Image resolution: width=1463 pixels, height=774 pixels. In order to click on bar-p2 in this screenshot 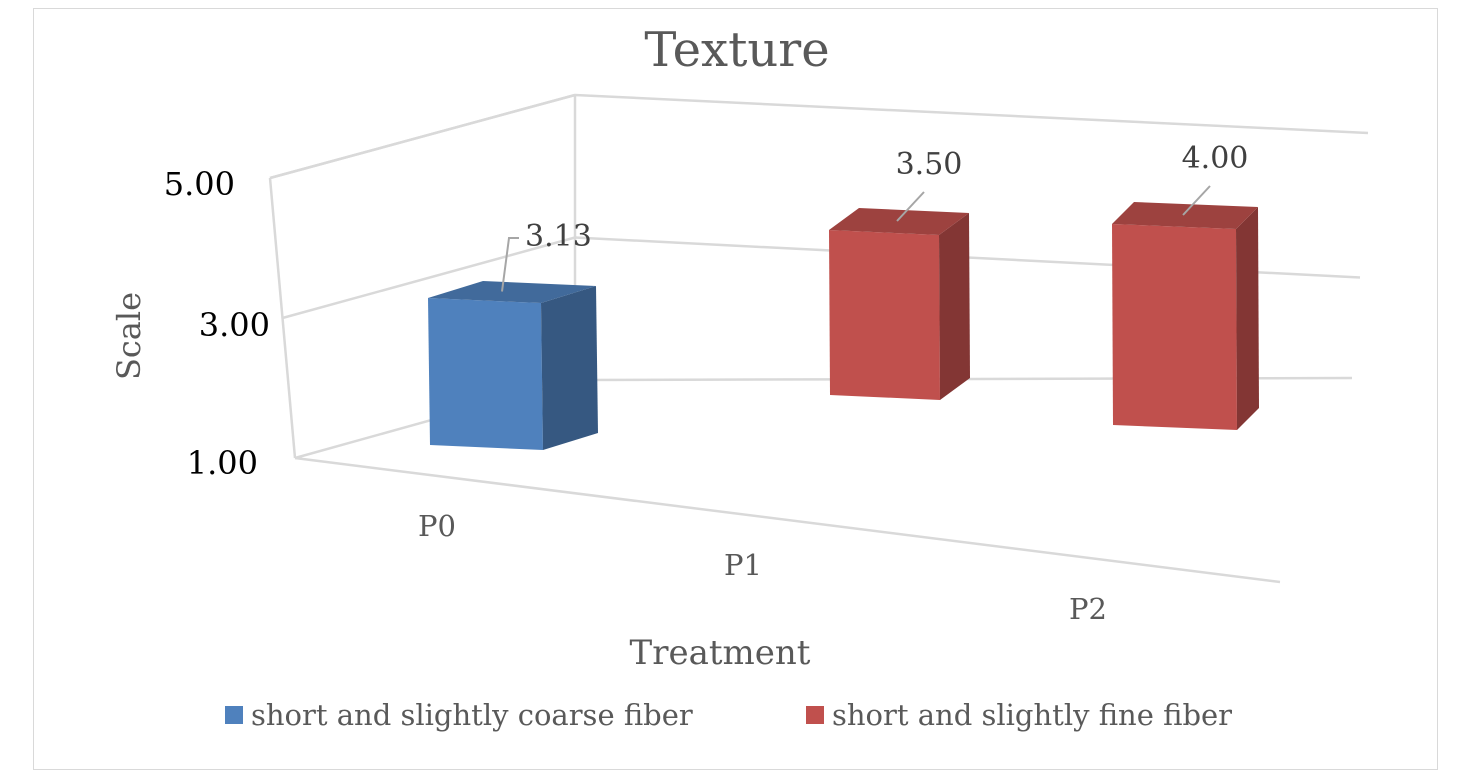, I will do `click(1185, 316)`.